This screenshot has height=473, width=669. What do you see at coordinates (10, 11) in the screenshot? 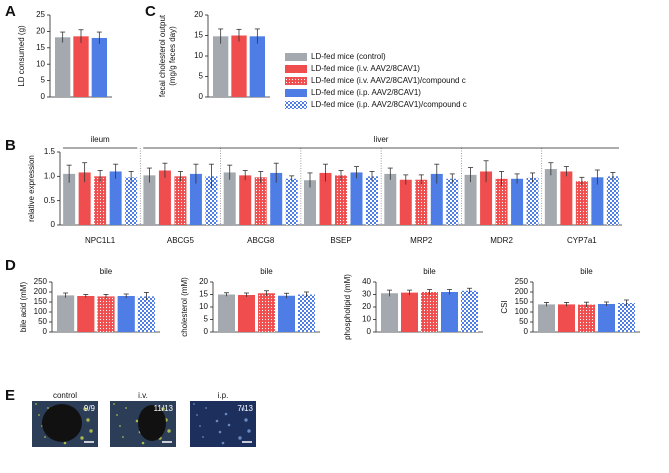
I see `panel-letter: A` at bounding box center [10, 11].